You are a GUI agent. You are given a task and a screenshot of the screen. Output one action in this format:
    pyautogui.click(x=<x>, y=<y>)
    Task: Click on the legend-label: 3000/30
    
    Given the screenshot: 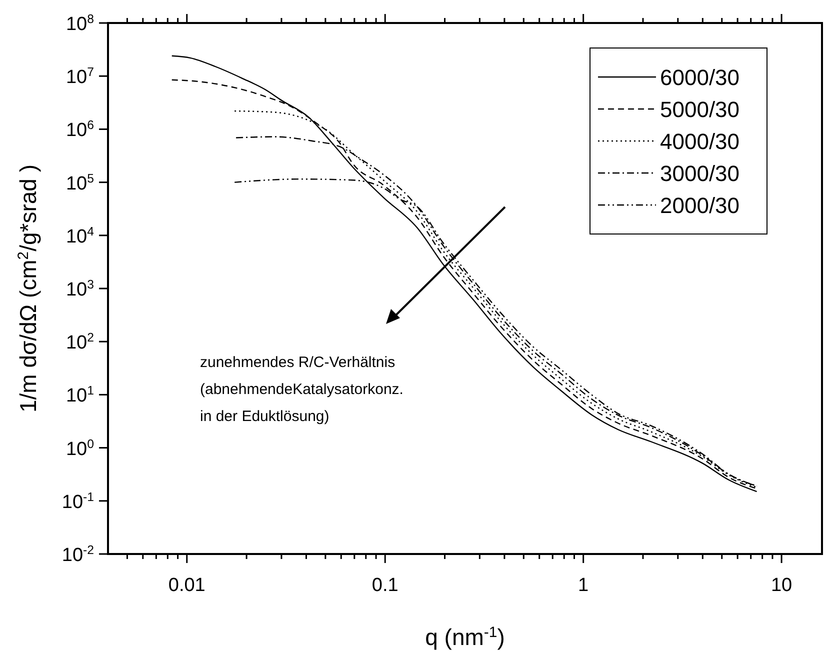 What is the action you would take?
    pyautogui.click(x=700, y=173)
    